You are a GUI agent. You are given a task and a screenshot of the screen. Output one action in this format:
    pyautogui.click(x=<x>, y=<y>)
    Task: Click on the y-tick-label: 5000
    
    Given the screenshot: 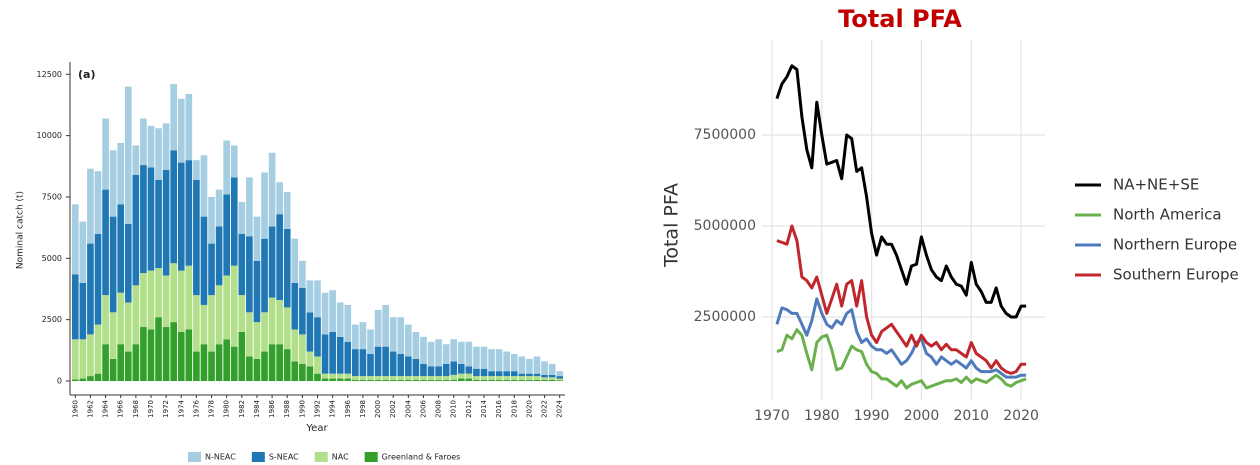 What is the action you would take?
    pyautogui.click(x=52, y=258)
    